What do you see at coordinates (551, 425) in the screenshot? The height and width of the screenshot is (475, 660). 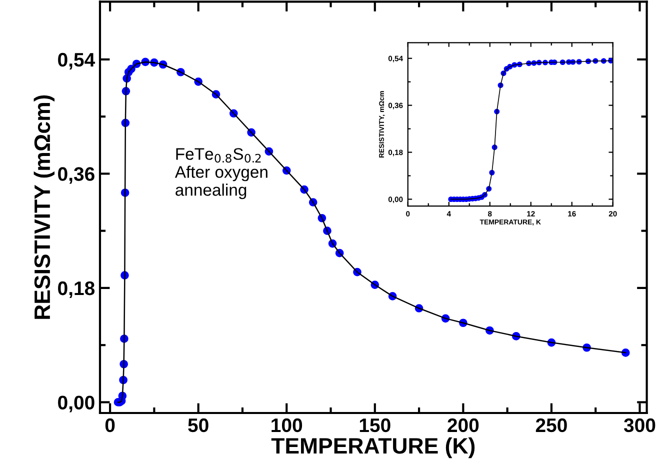 I see `x-tick-label: 250` at bounding box center [551, 425].